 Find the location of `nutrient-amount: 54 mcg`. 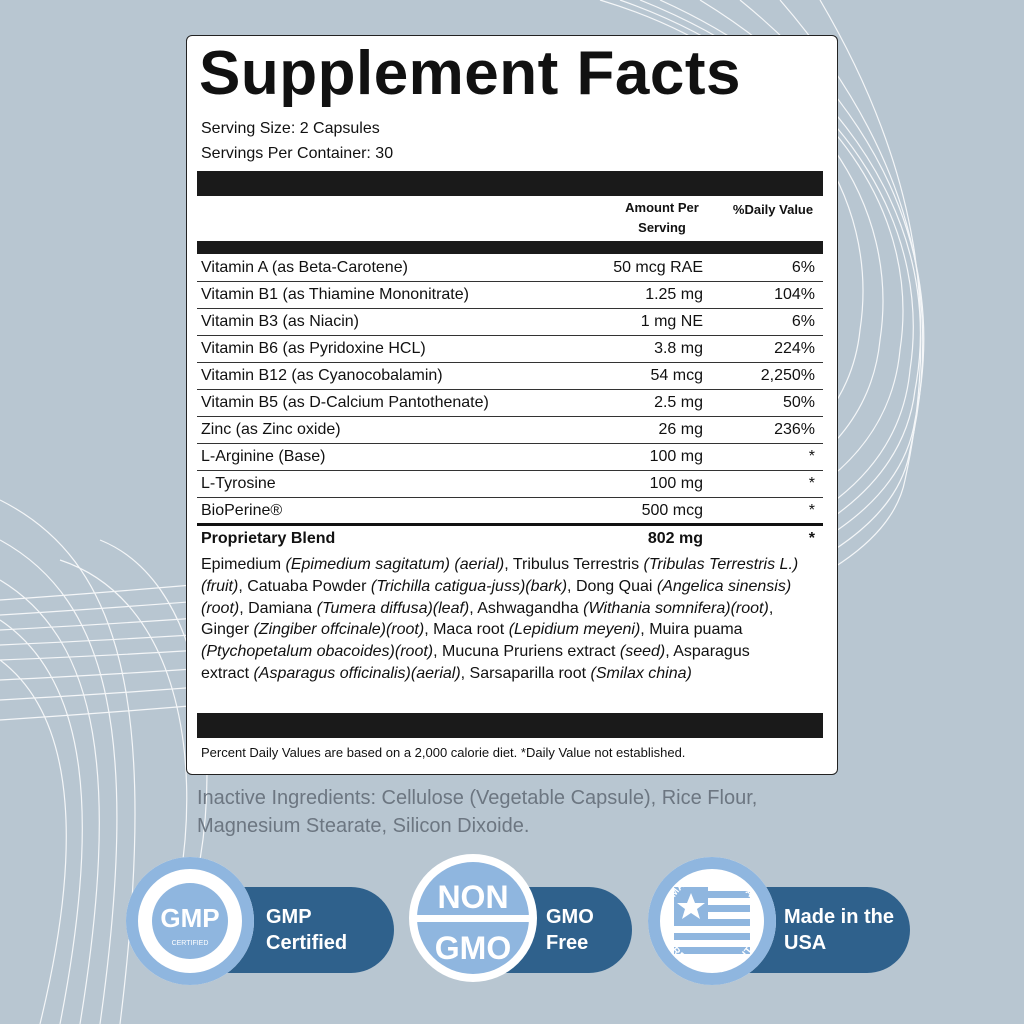

nutrient-amount: 54 mcg is located at coordinates (676, 375).